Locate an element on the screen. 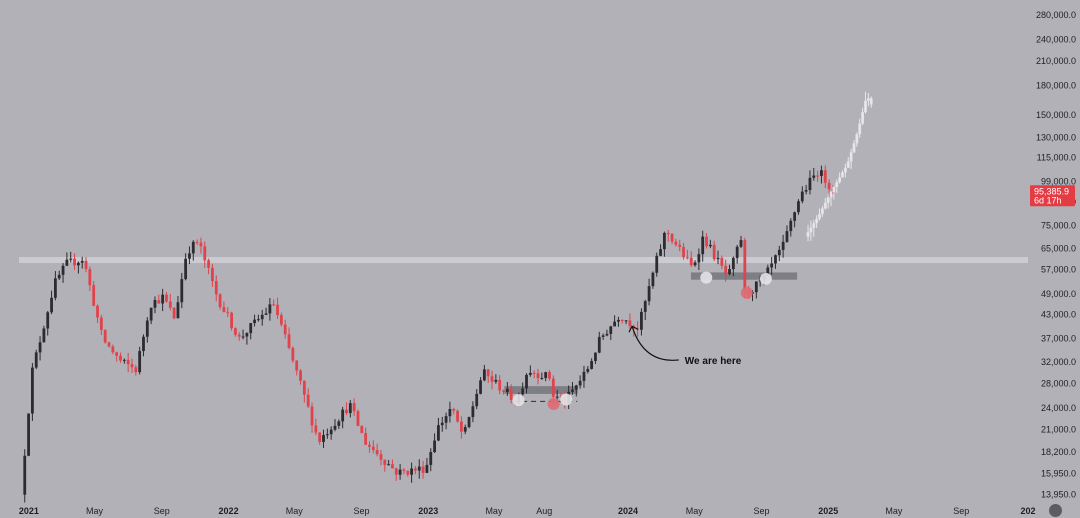  x-tick-label: Sep is located at coordinates (762, 511).